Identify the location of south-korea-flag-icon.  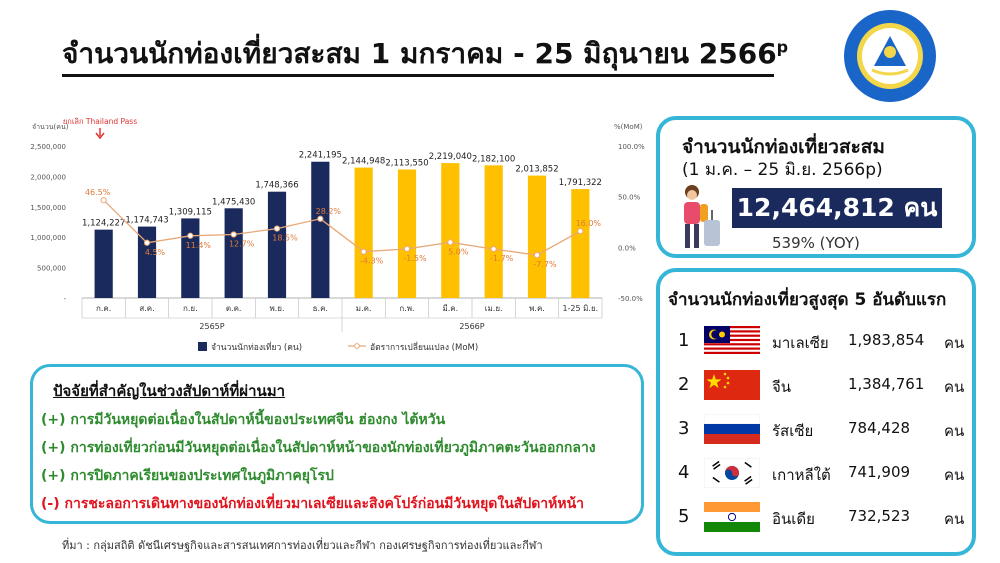
(732, 473).